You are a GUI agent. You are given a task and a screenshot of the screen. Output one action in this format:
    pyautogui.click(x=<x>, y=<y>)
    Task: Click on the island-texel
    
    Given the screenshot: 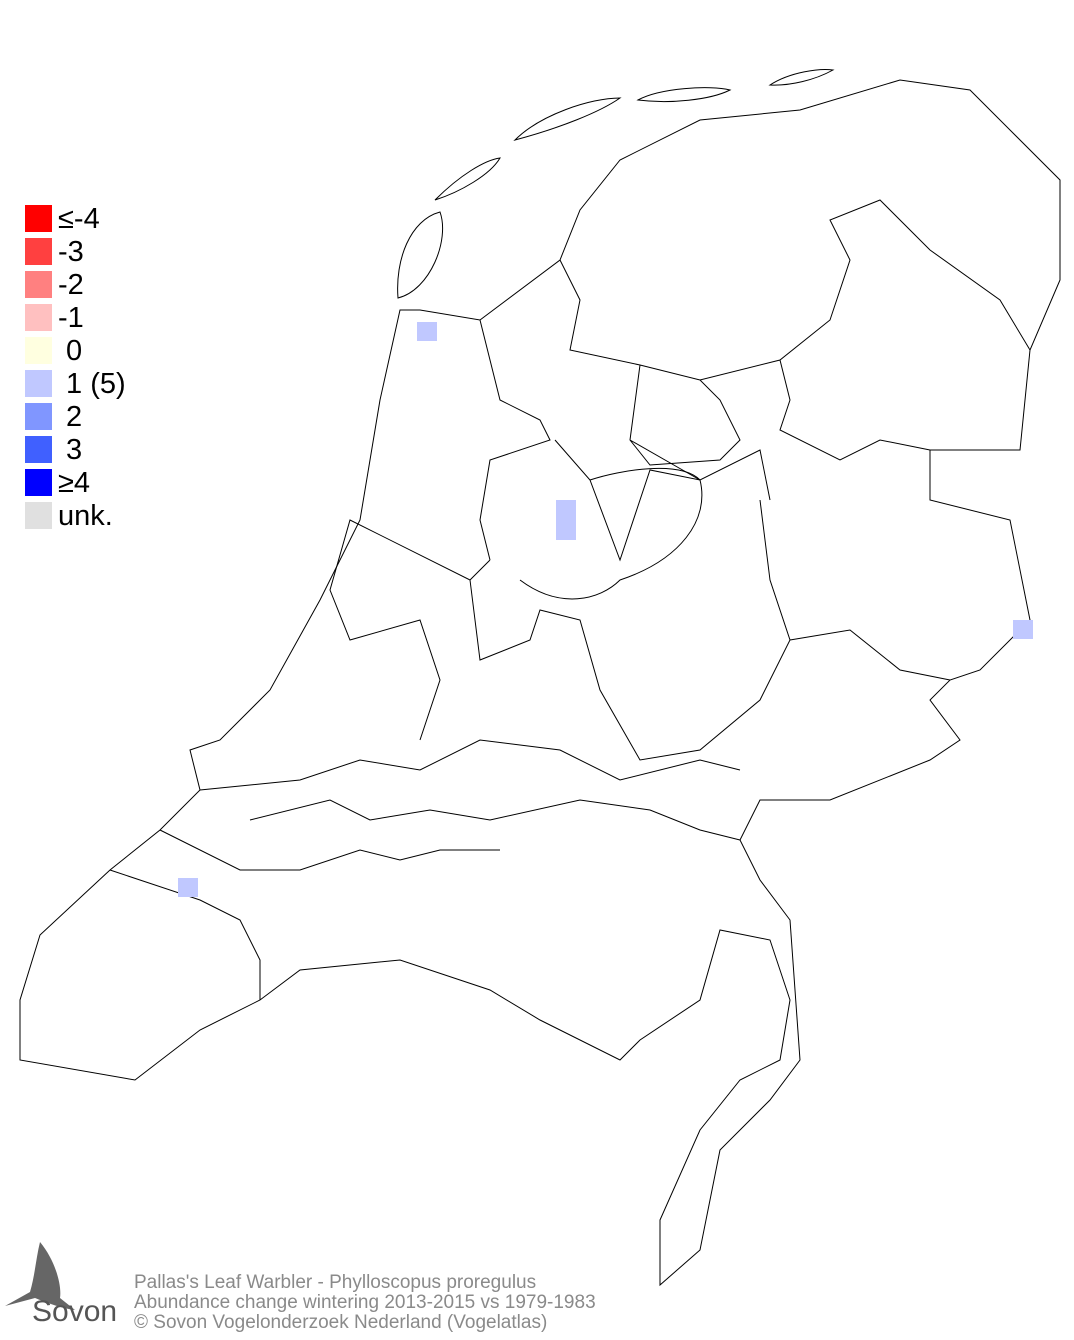 What is the action you would take?
    pyautogui.click(x=420, y=255)
    